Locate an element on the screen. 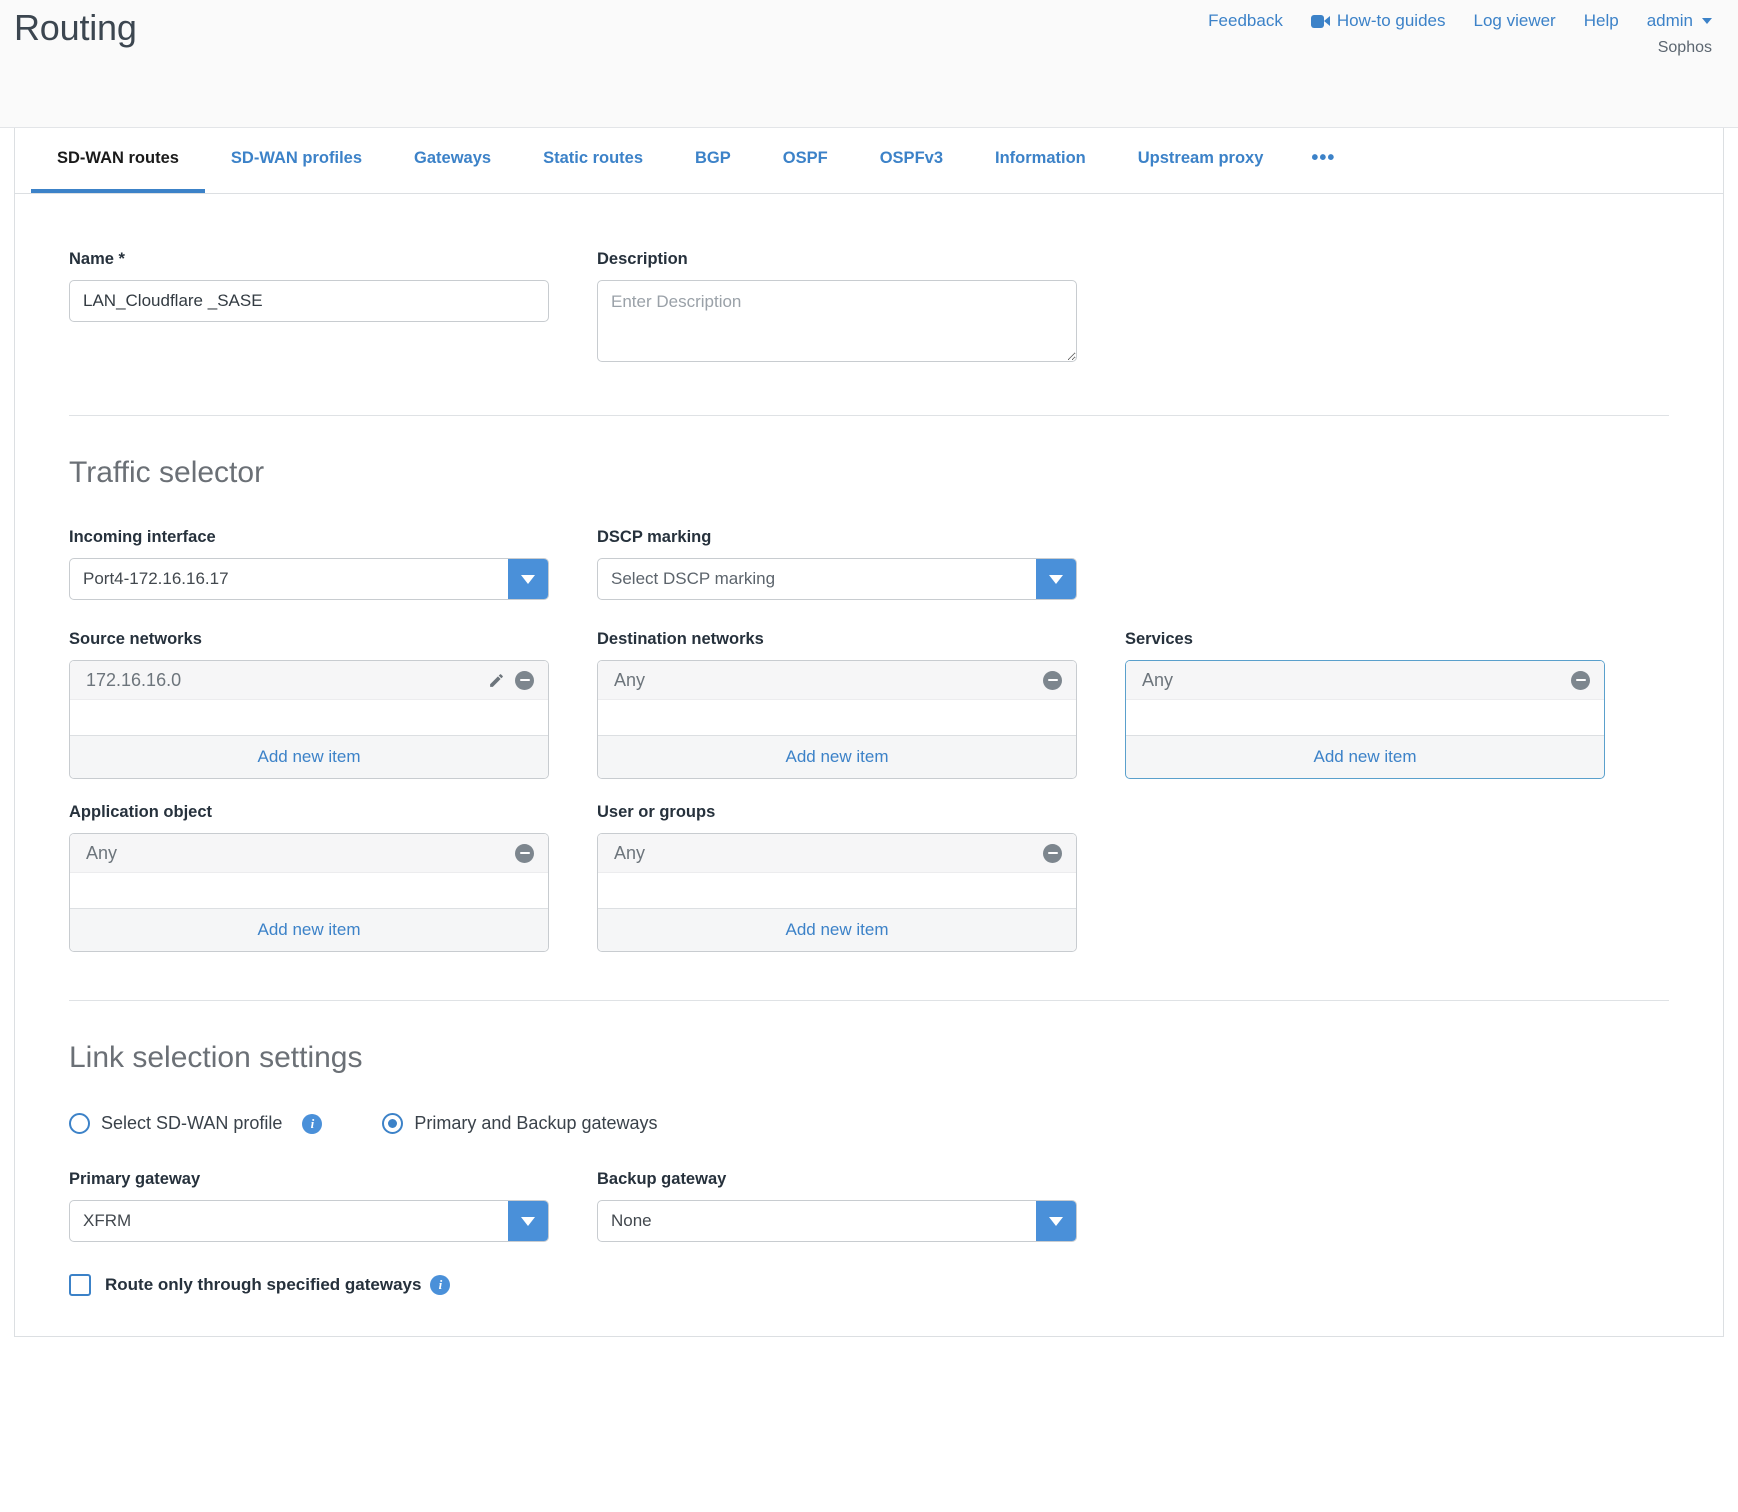  tab-static-routes: Static routes is located at coordinates (593, 158).